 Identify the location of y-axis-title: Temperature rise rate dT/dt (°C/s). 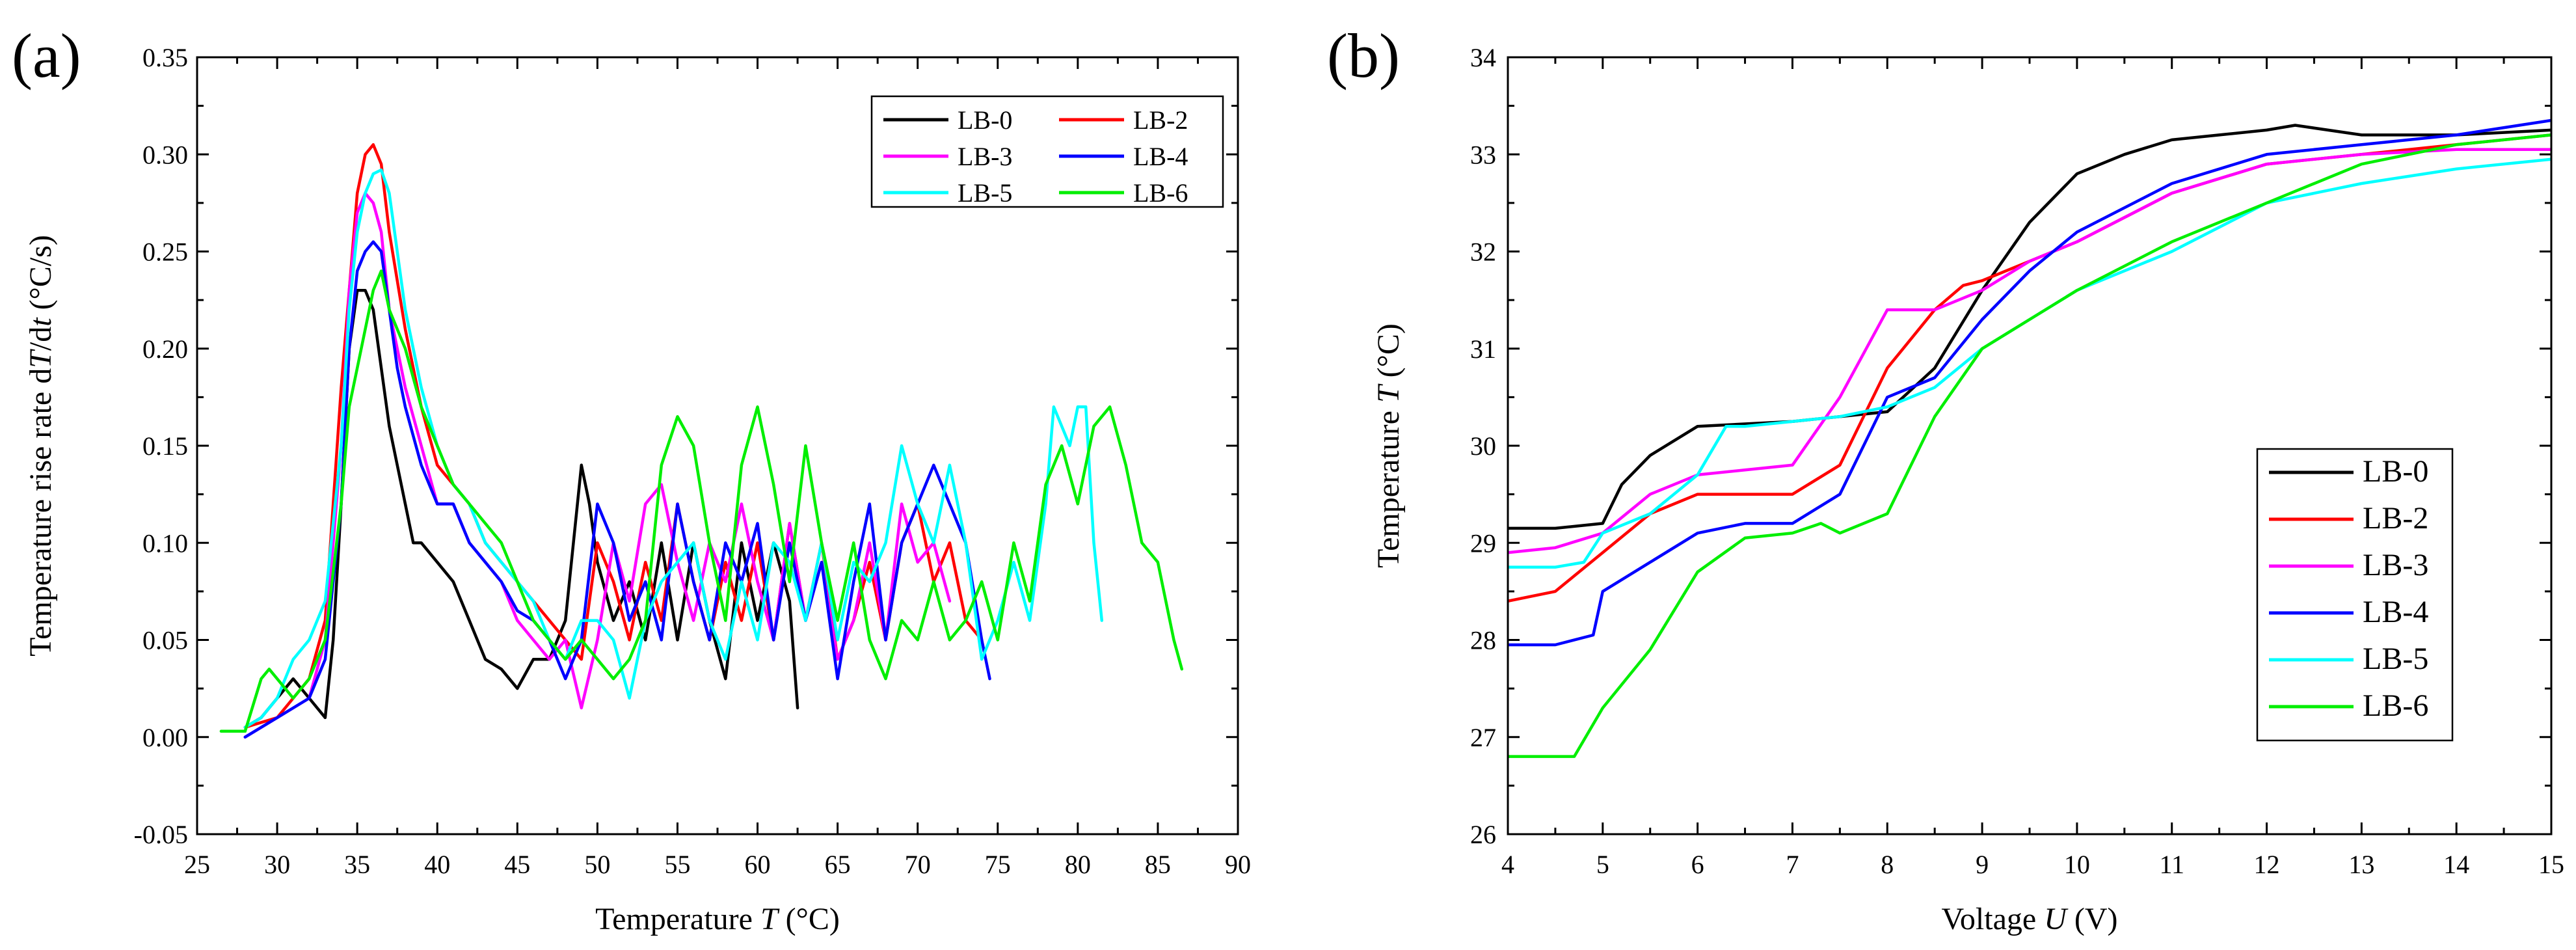
(40, 446).